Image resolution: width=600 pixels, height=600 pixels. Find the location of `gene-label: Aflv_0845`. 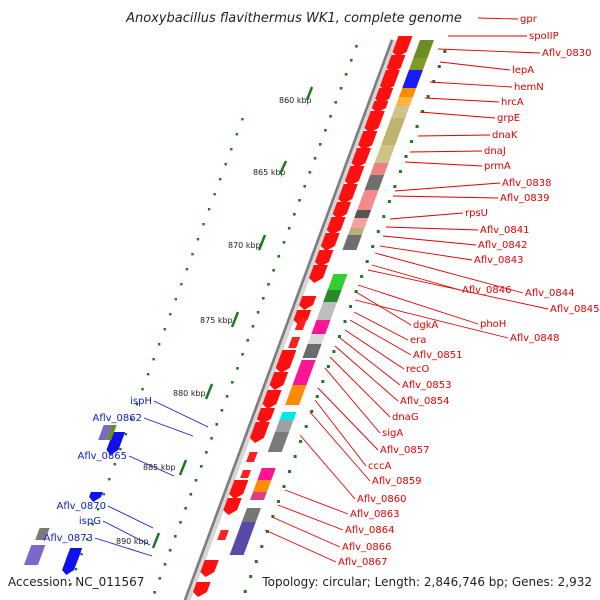

gene-label: Aflv_0845 is located at coordinates (575, 309).